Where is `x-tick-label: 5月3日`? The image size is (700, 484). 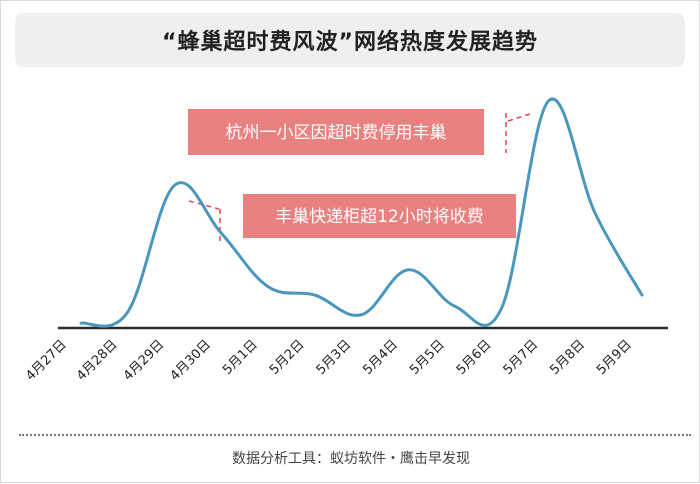 x-tick-label: 5月3日 is located at coordinates (334, 357).